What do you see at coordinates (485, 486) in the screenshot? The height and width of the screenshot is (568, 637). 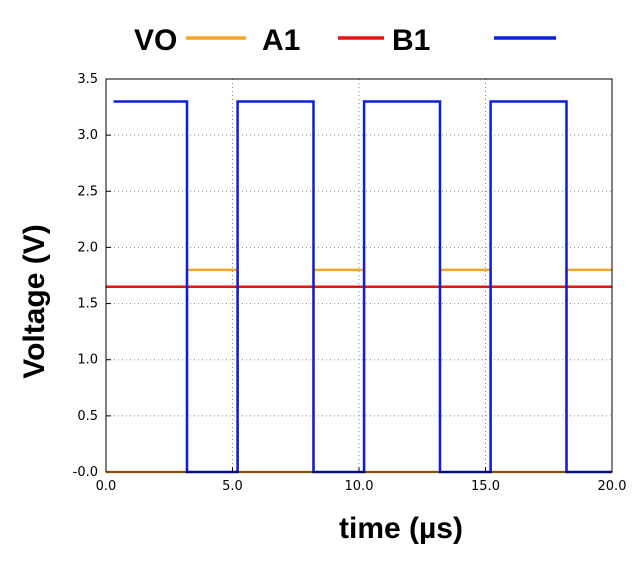 I see `x-tick-label: 15.0` at bounding box center [485, 486].